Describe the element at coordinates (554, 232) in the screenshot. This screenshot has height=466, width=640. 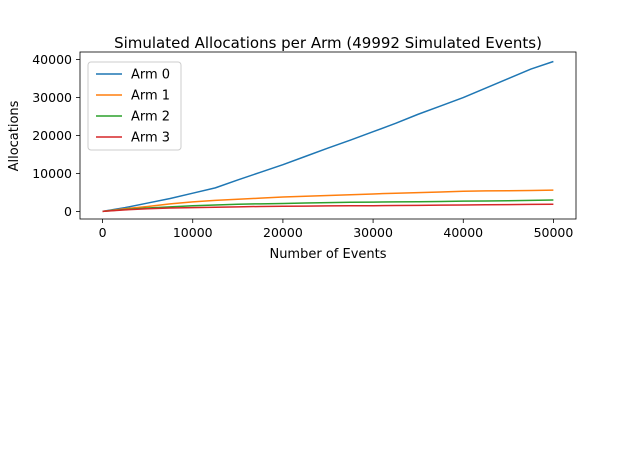
I see `x-tick-label-5: 50000` at that location.